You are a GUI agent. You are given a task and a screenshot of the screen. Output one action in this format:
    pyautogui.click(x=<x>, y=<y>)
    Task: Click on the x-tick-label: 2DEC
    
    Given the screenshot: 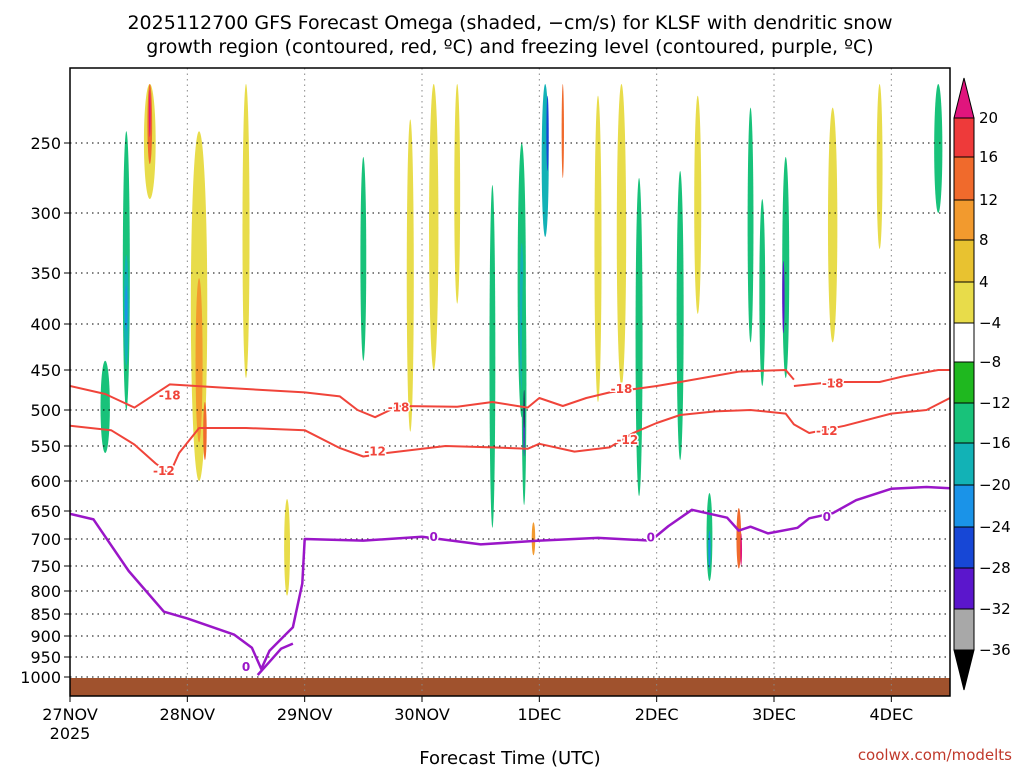 What is the action you would take?
    pyautogui.click(x=657, y=714)
    